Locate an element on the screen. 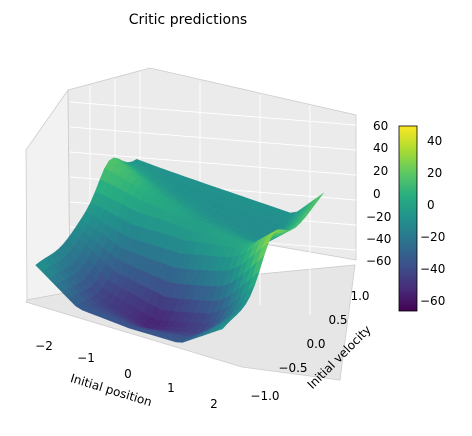 The height and width of the screenshot is (436, 472). chart-title: Critic predictions is located at coordinates (188, 20).